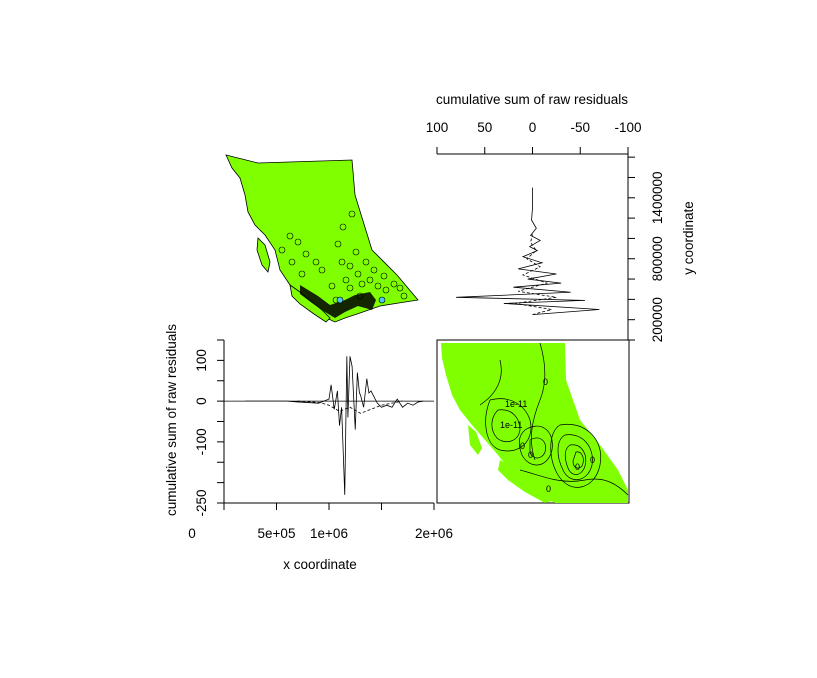  I want to click on y-tick-label: 800000, so click(657, 258).